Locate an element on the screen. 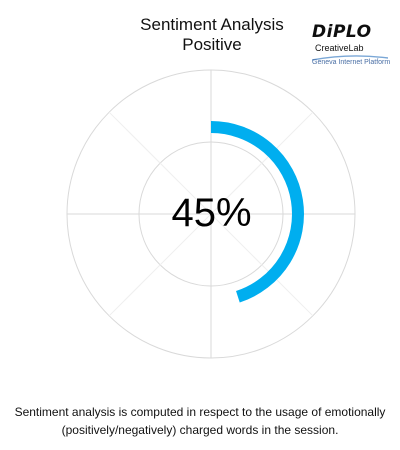 The height and width of the screenshot is (450, 400). percent-label: 45% is located at coordinates (211, 213).